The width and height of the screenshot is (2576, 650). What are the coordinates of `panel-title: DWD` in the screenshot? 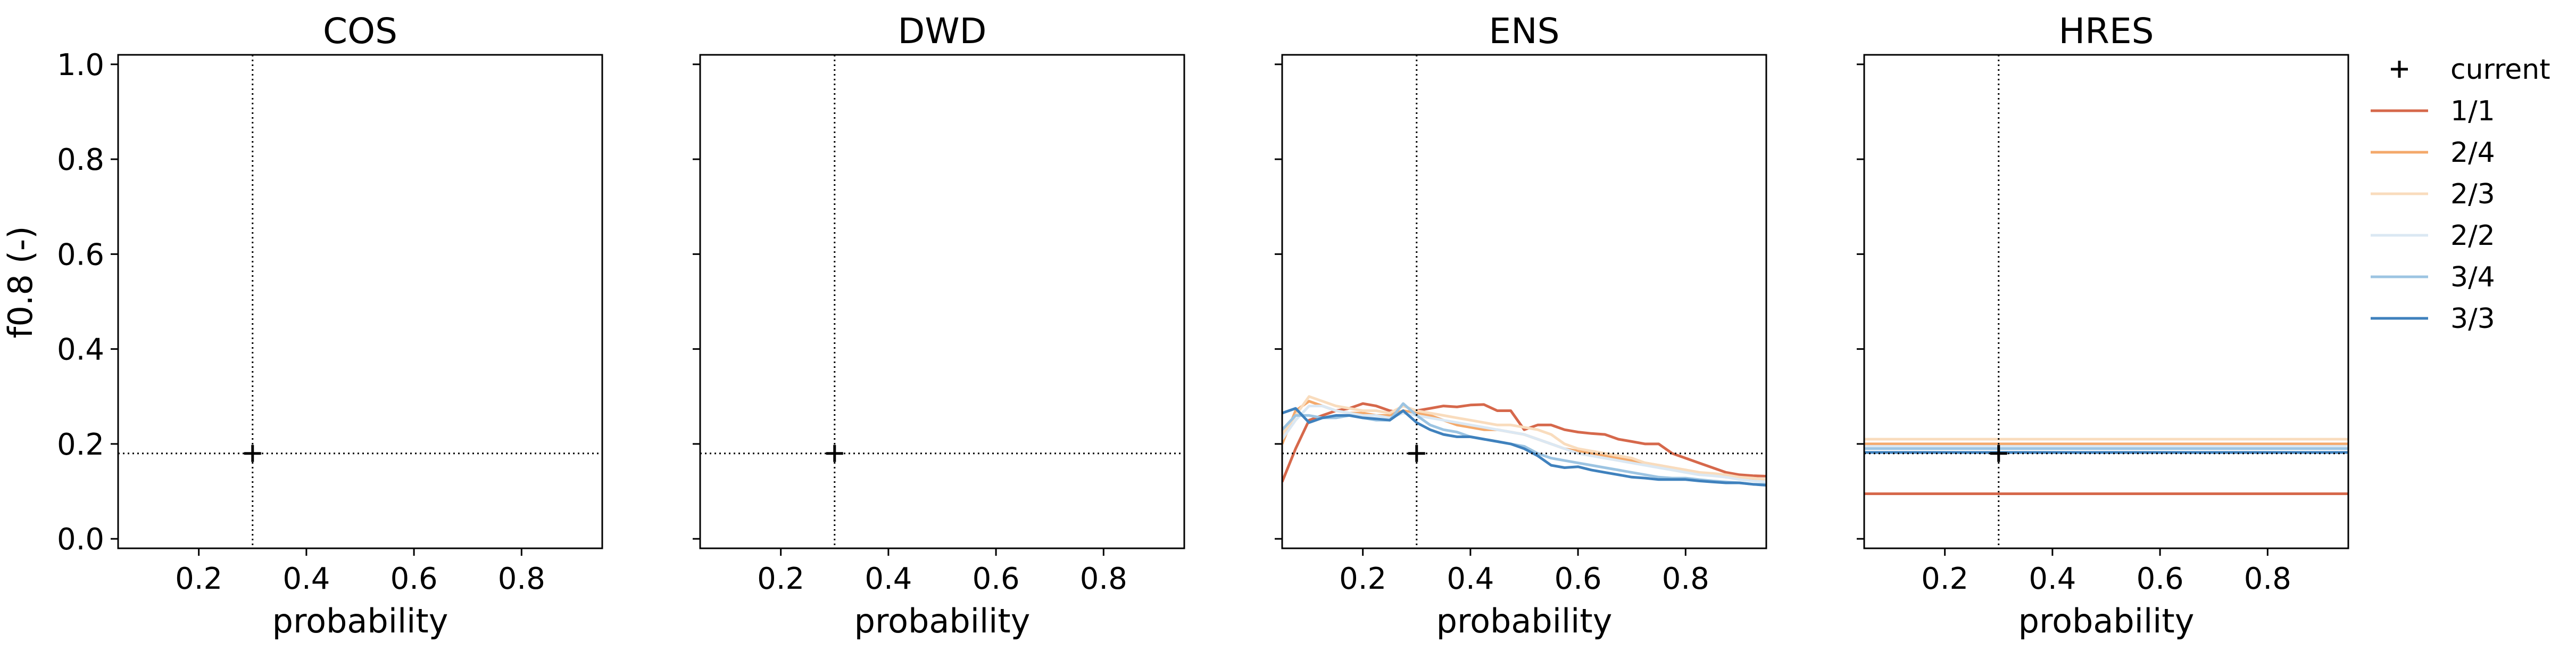 It's located at (942, 31).